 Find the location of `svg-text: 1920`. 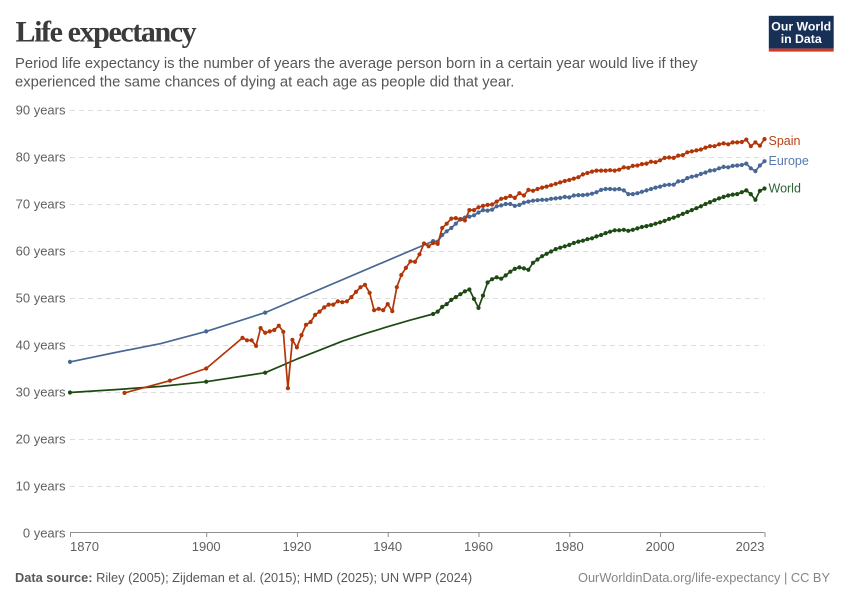

svg-text: 1920 is located at coordinates (296, 546).